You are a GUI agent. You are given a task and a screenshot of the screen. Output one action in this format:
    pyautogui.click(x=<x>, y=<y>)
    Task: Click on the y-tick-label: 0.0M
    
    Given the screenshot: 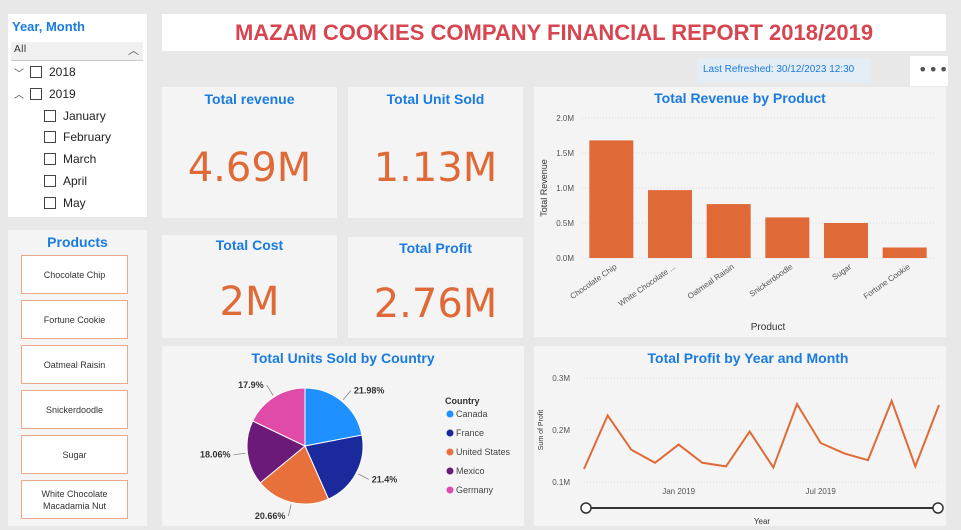 What is the action you would take?
    pyautogui.click(x=565, y=258)
    